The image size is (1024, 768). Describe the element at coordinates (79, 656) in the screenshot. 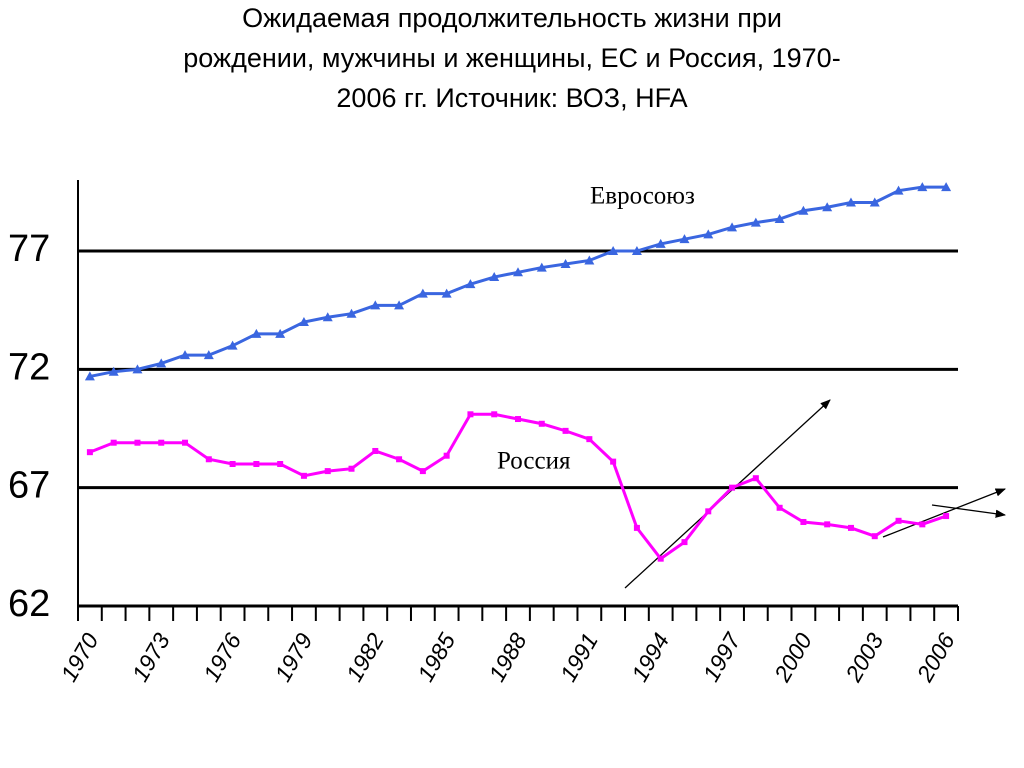

I see `x-tick-label: 1970` at that location.